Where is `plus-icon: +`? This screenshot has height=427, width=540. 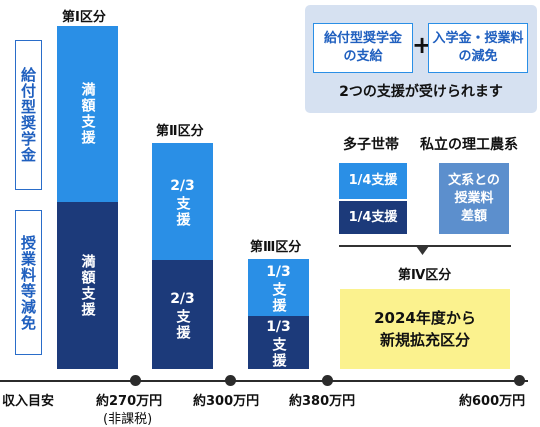
plus-icon: + is located at coordinates (422, 45).